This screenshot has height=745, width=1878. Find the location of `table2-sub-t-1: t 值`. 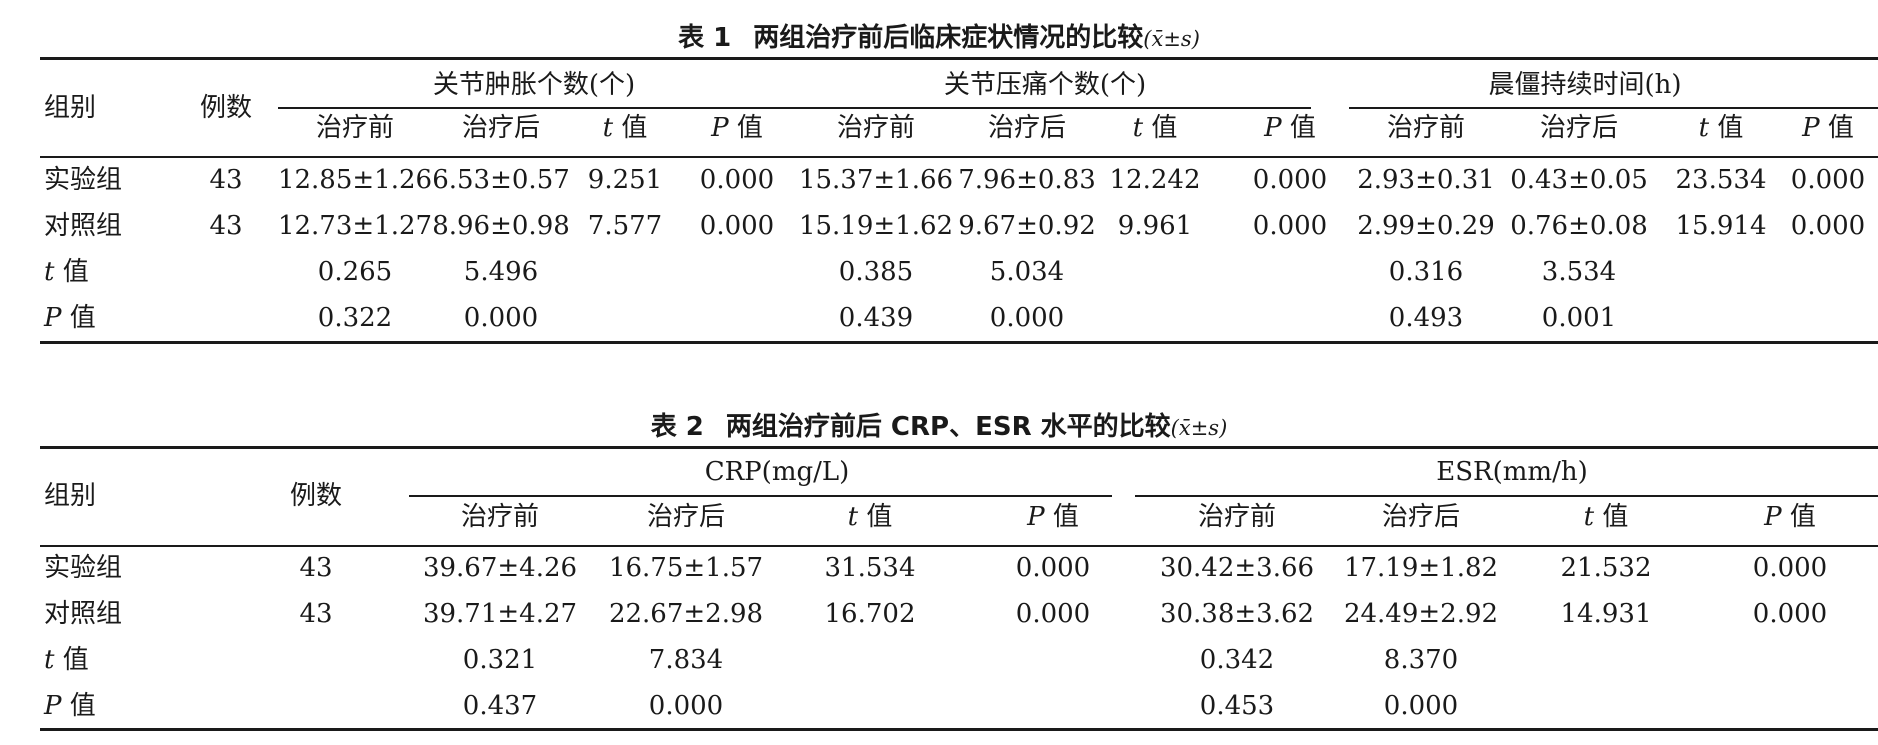

table2-sub-t-1: t 值 is located at coordinates (870, 517).